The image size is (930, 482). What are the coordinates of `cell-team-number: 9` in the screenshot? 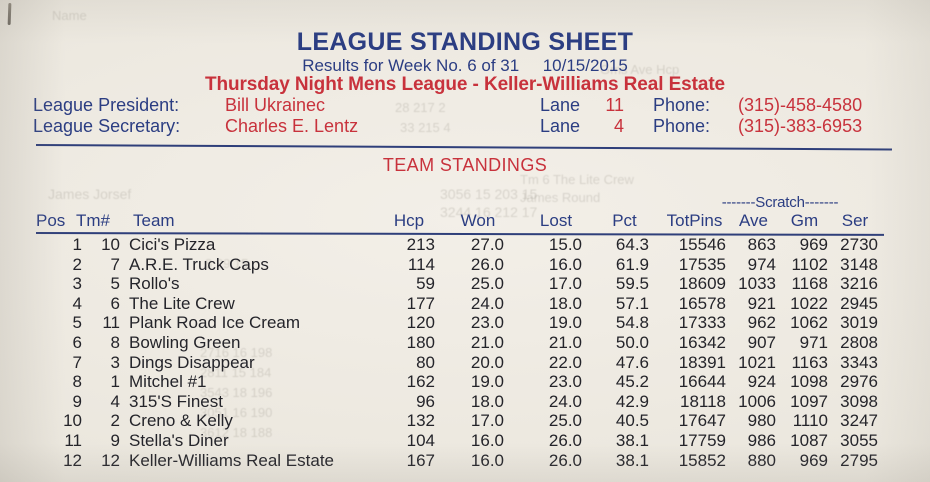 It's located at (115, 440).